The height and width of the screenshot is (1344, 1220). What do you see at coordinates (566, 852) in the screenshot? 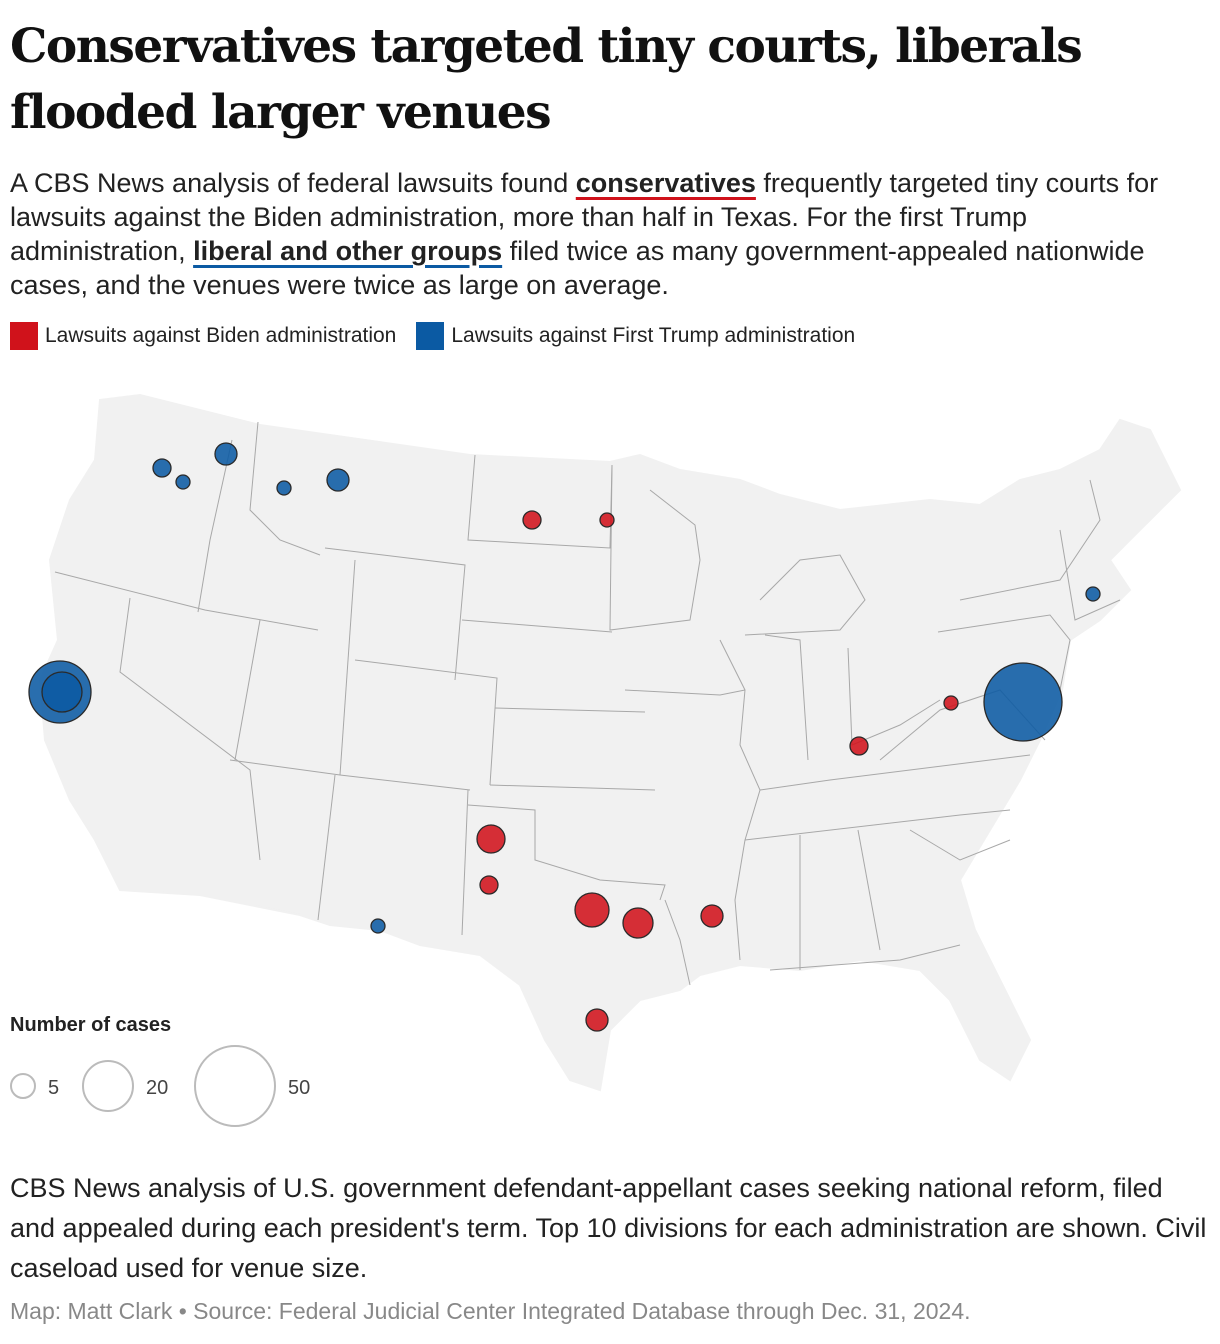
I see `border-ok-tx` at bounding box center [566, 852].